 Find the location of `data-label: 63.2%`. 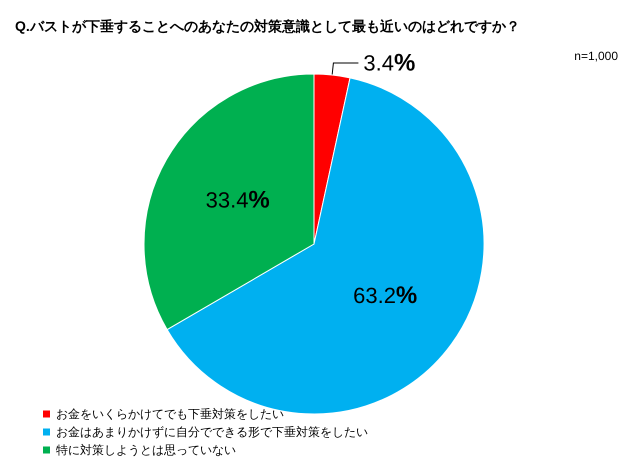

data-label: 63.2% is located at coordinates (385, 296).